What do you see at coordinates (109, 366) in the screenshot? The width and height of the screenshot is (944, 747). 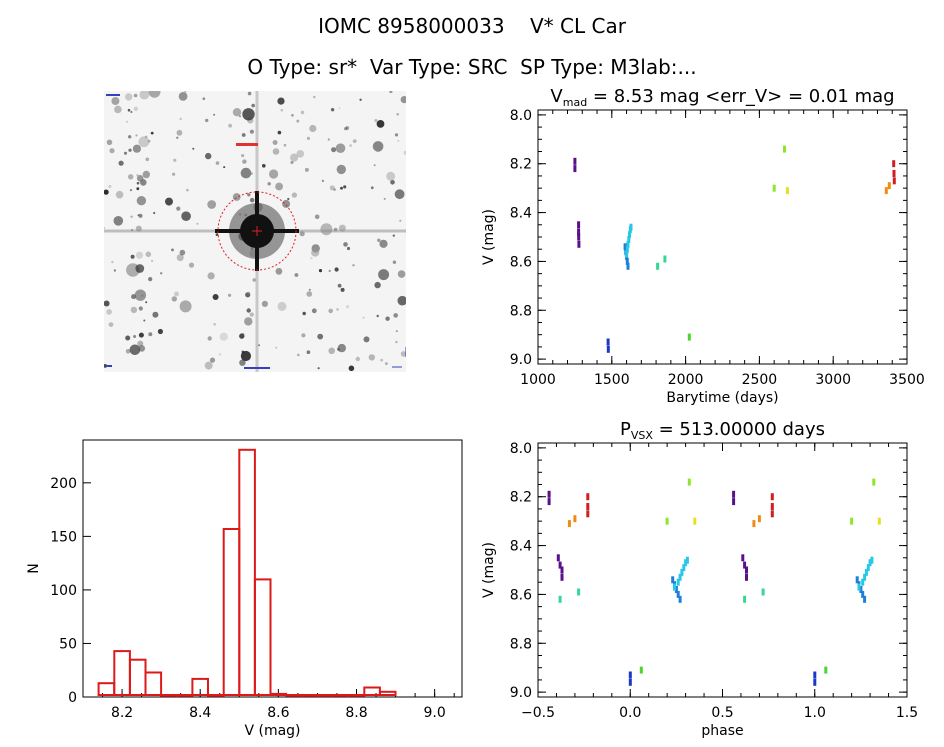 I see `corner-label-mark` at bounding box center [109, 366].